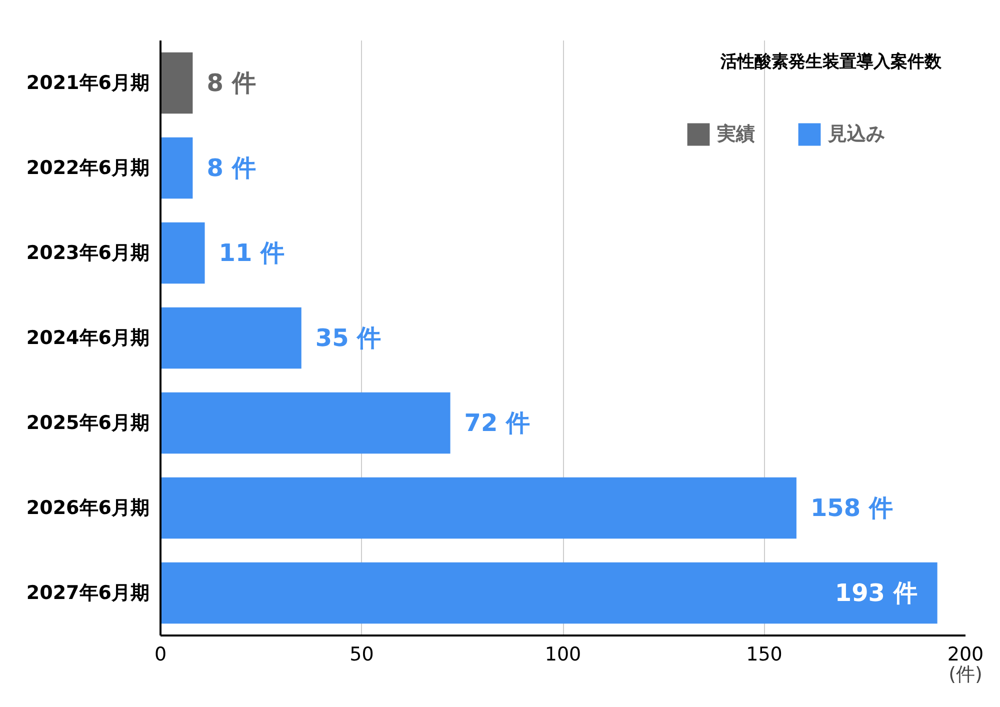  I want to click on y-tick-label: 2021年6月期, so click(88, 83).